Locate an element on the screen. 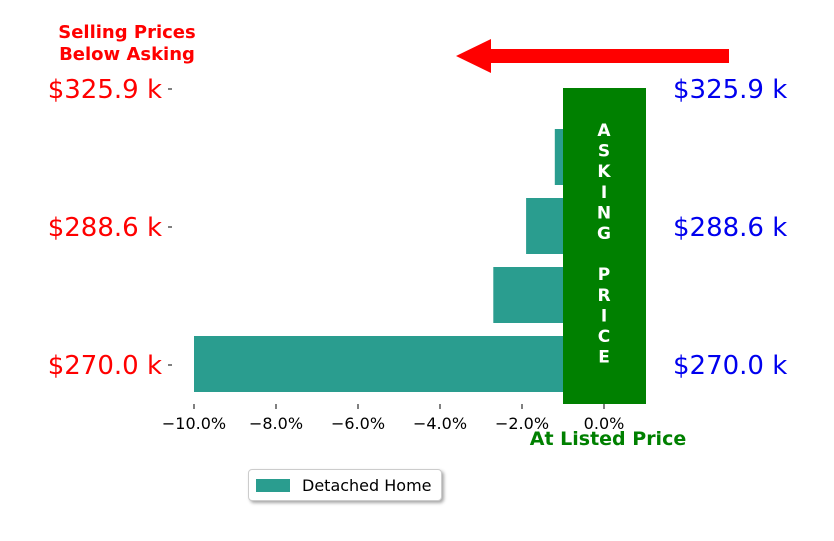 The image size is (834, 541). y-label-right-0: $270.0 k is located at coordinates (730, 366).